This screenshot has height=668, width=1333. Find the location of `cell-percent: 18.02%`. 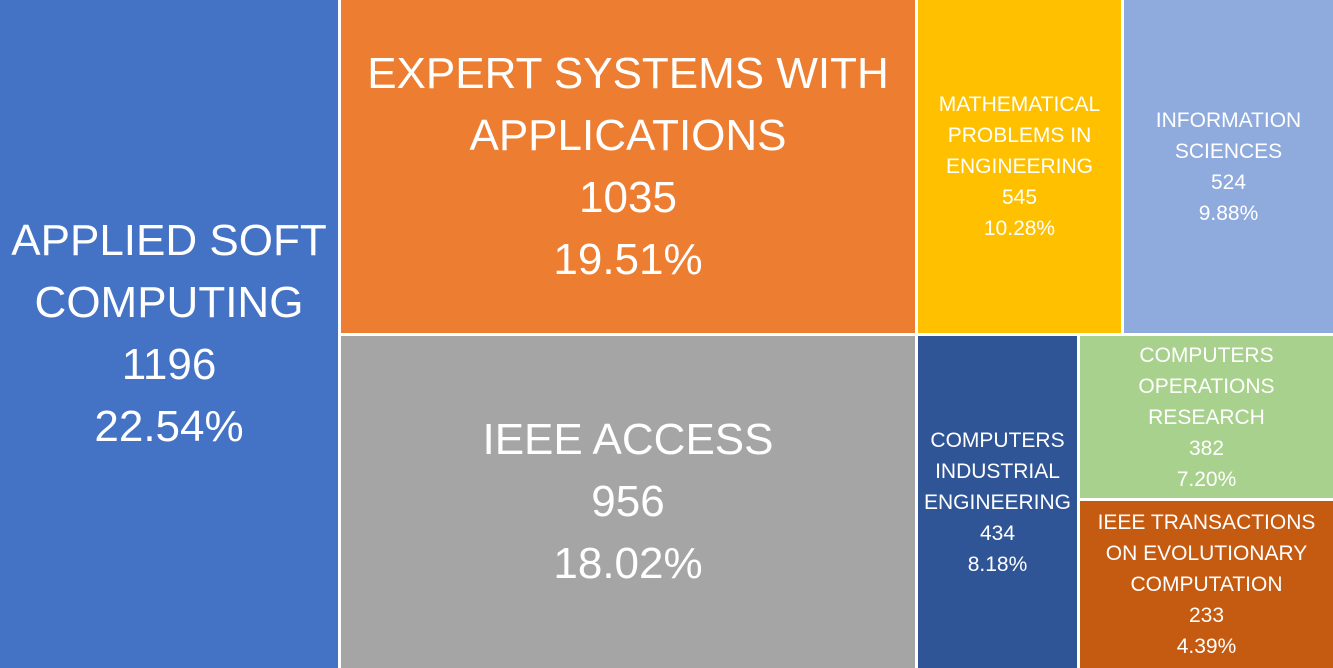

cell-percent: 18.02% is located at coordinates (628, 563).